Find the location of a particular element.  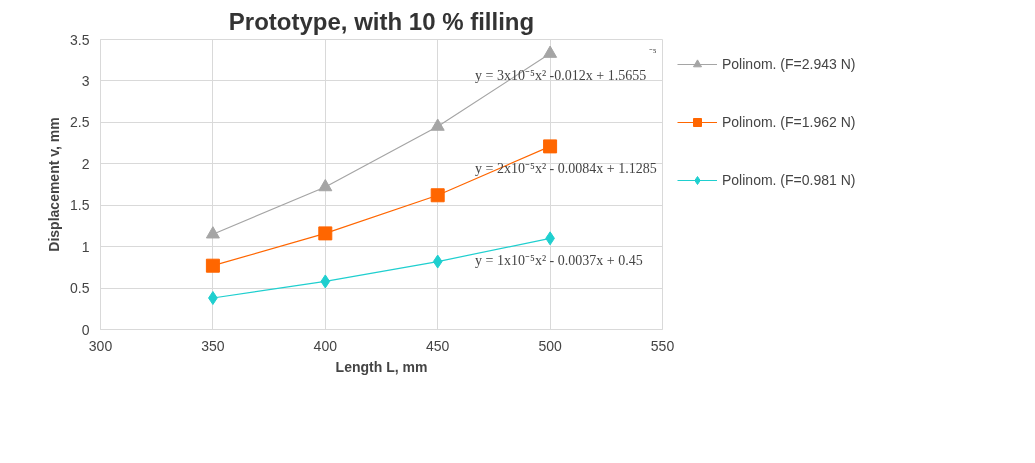

y-tick-label: 0 is located at coordinates (85, 329).